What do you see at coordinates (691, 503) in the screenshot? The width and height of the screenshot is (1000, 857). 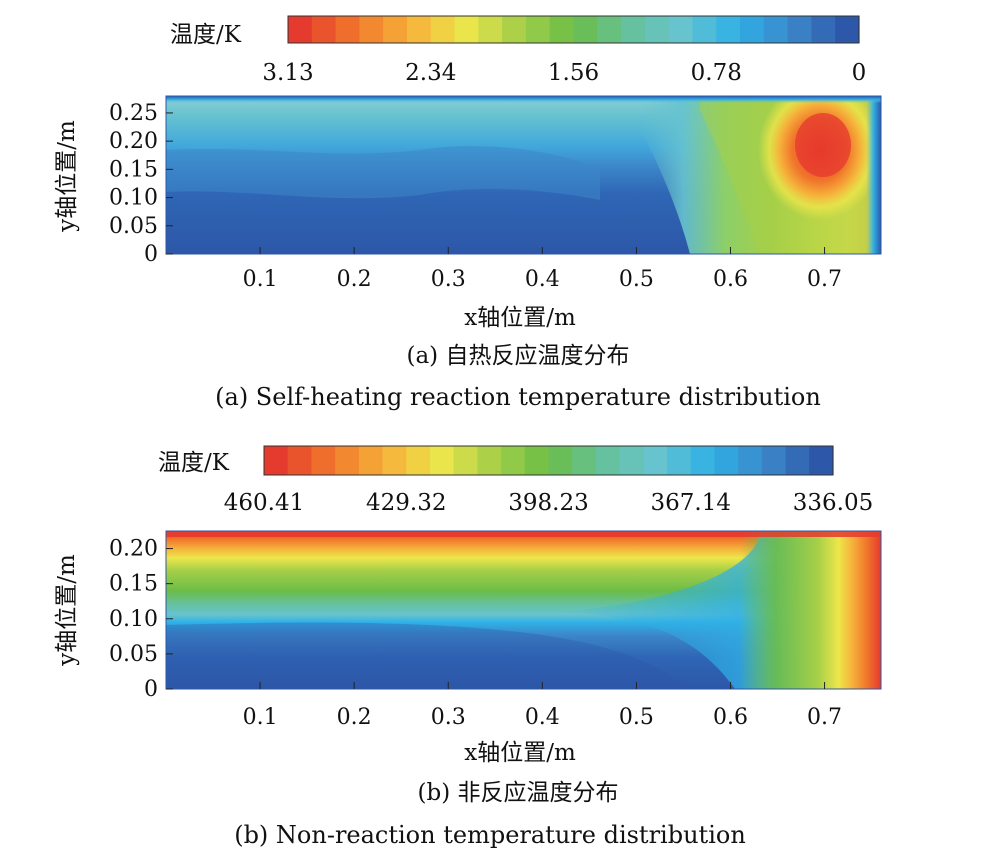 I see `colorbar-tick-label: 367.14` at bounding box center [691, 503].